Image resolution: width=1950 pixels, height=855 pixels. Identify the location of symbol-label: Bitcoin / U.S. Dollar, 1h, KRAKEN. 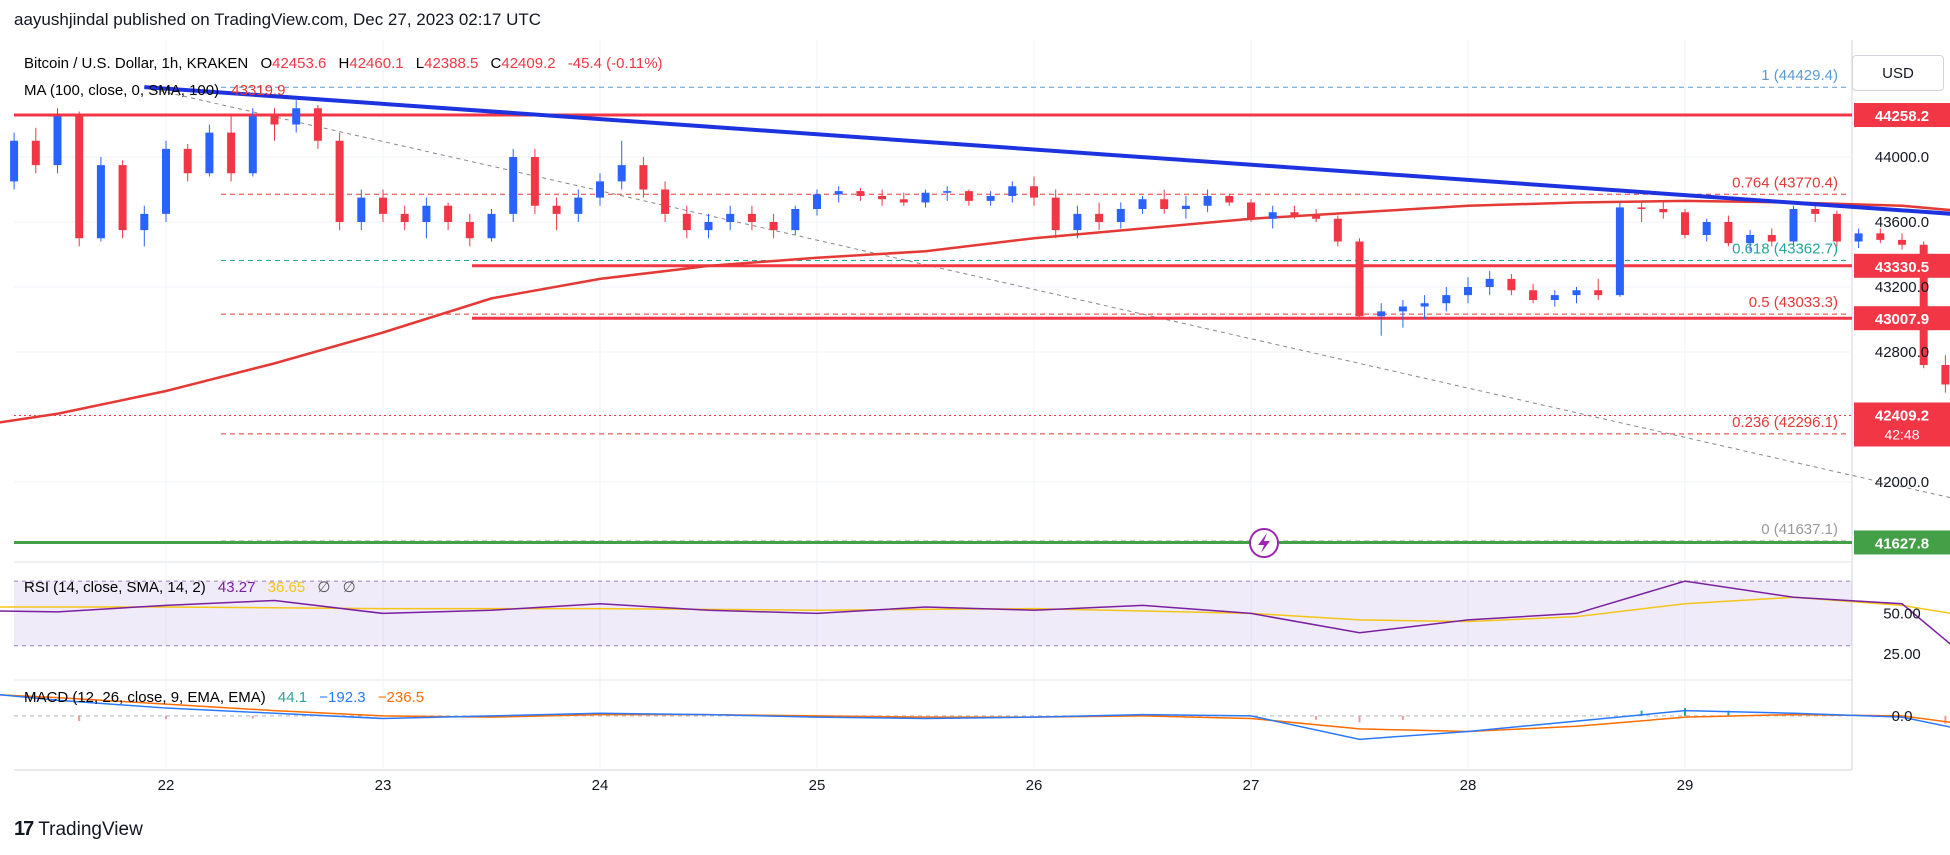
(136, 63).